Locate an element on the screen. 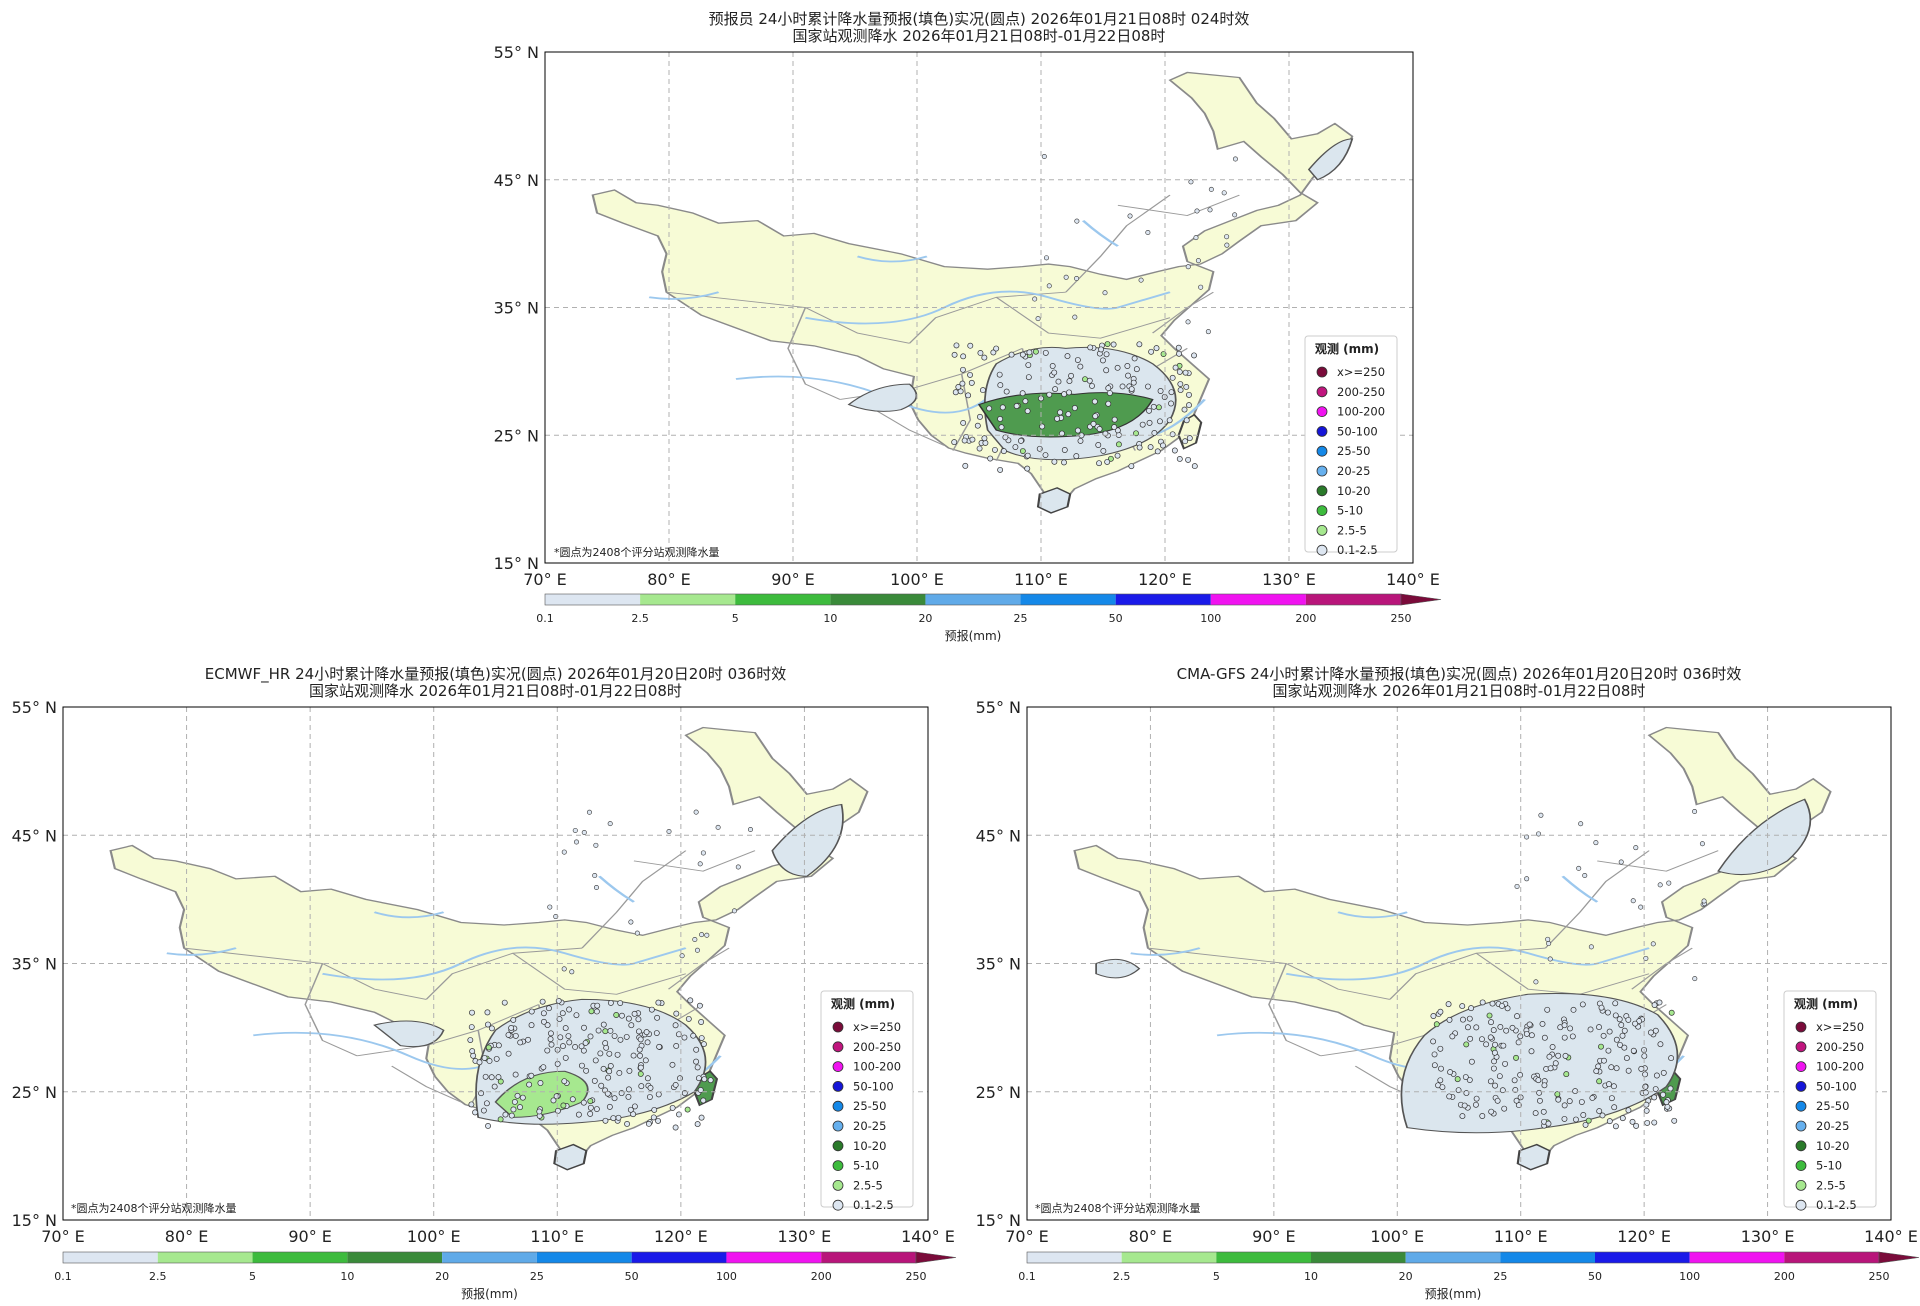  lon-label: 140° E is located at coordinates (928, 1236).